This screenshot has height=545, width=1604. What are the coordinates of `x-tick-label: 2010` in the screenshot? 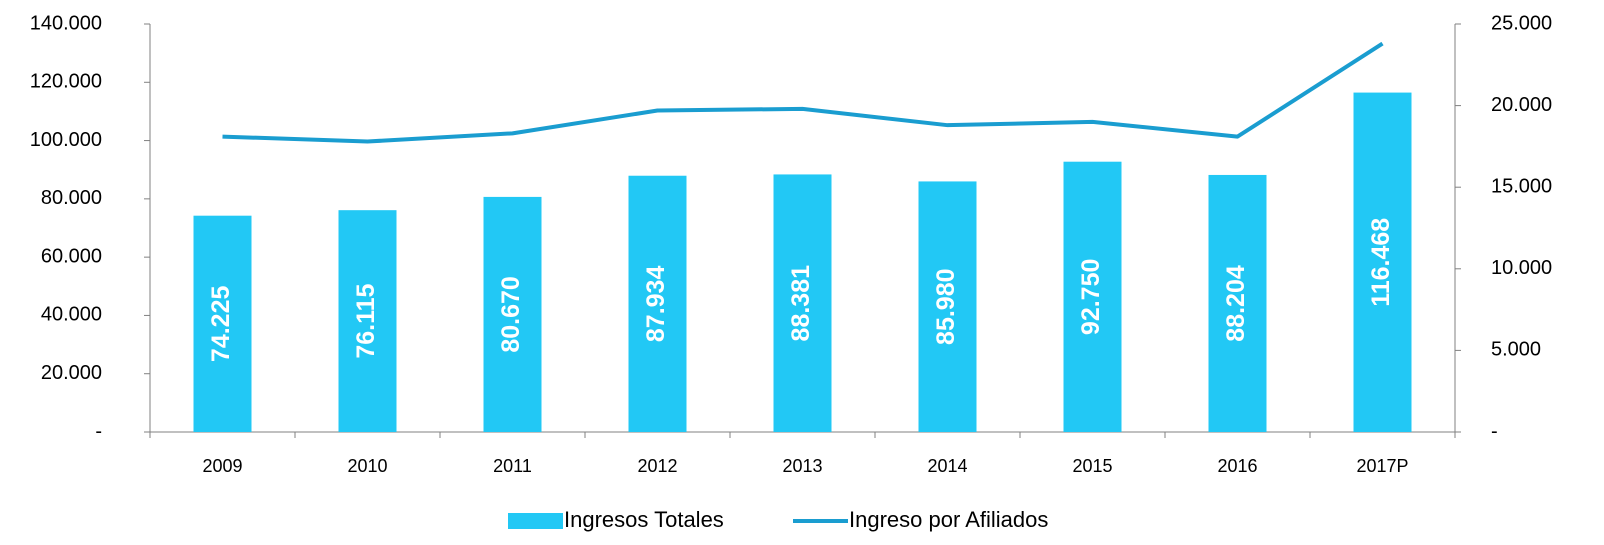 It's located at (367, 466).